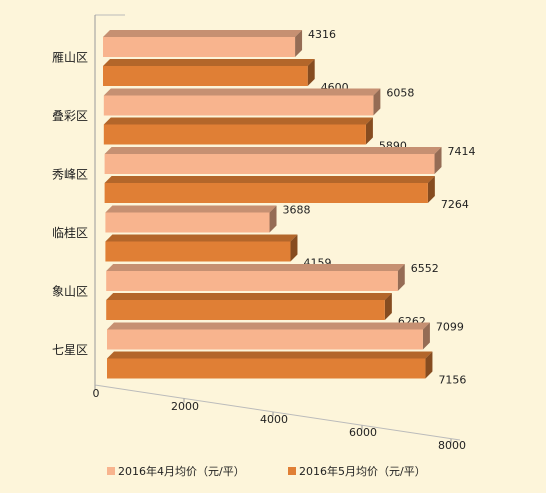 The height and width of the screenshot is (493, 546). What do you see at coordinates (322, 34) in the screenshot?
I see `value-label: 4316` at bounding box center [322, 34].